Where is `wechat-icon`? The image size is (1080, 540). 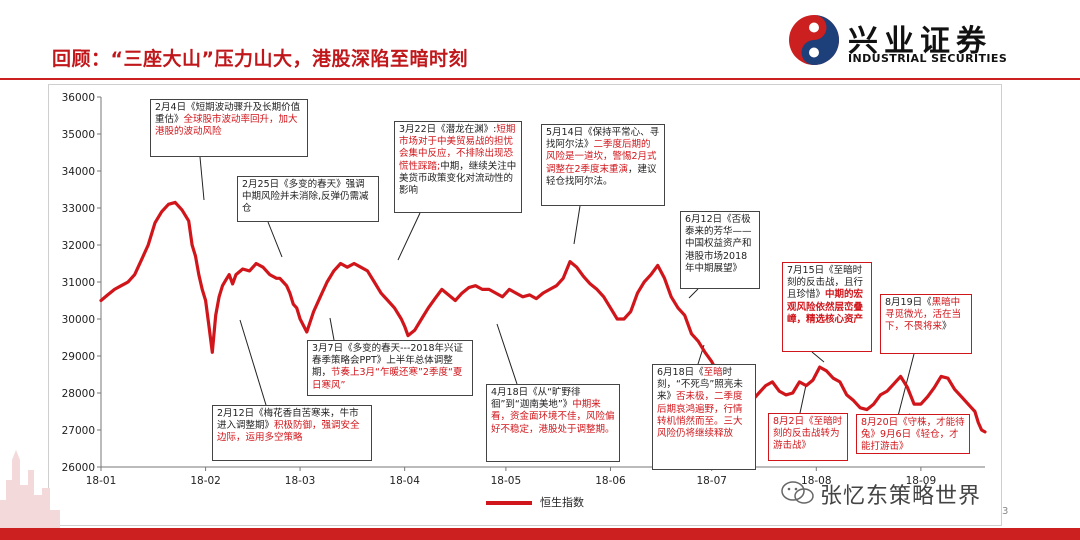 wechat-icon is located at coordinates (797, 492).